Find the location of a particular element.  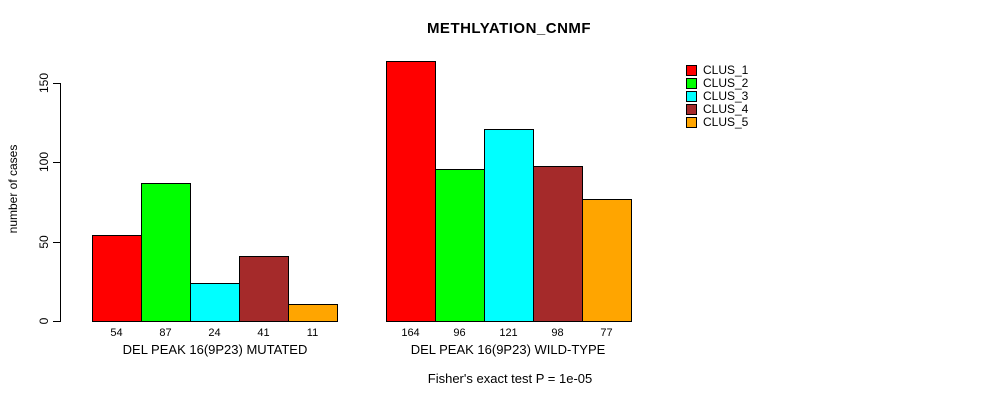

bar-value-label: 87 is located at coordinates (165, 333).